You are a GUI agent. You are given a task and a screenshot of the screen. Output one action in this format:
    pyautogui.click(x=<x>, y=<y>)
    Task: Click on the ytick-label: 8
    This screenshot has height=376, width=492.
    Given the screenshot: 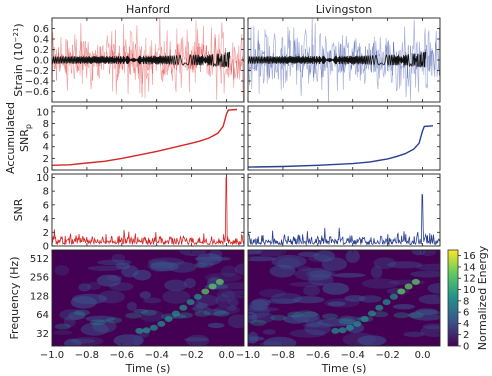 What is the action you would take?
    pyautogui.click(x=46, y=124)
    